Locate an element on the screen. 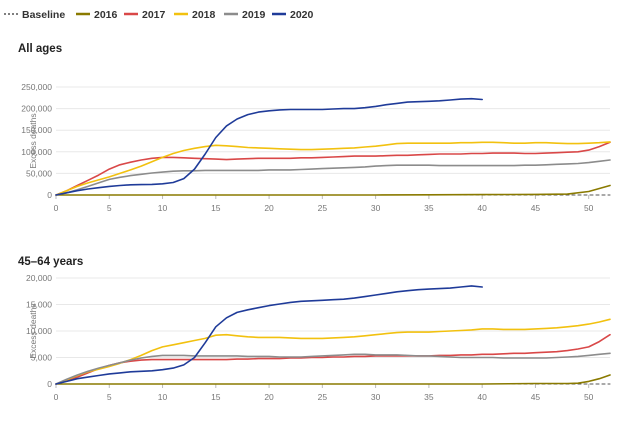 The height and width of the screenshot is (428, 640). legend-item-baseline: Baseline is located at coordinates (34, 15).